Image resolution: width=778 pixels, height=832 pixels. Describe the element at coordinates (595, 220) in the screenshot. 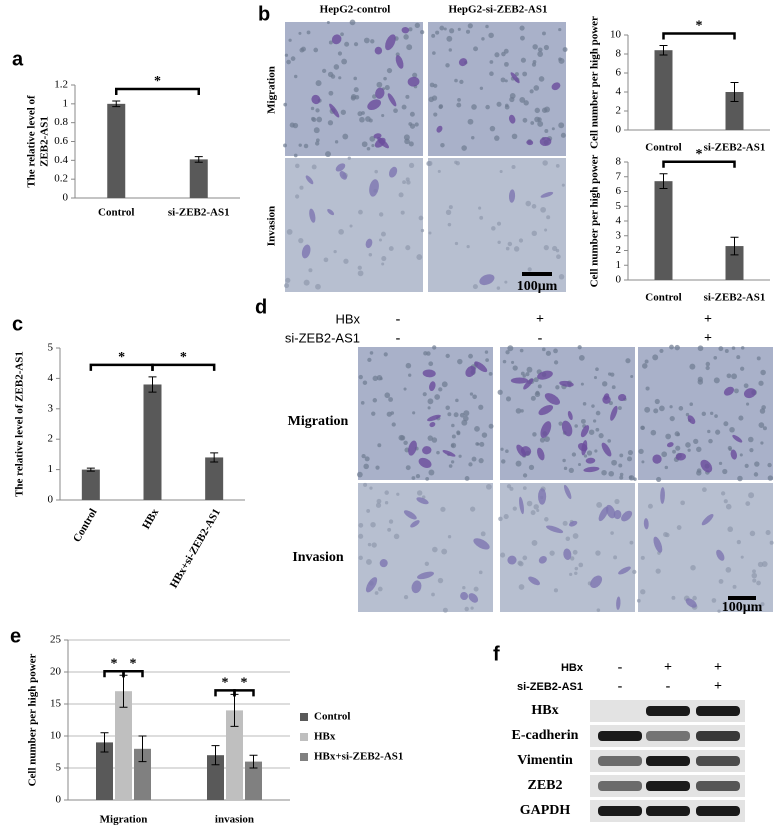

I see `y-axis-label: Cell number per high power` at that location.